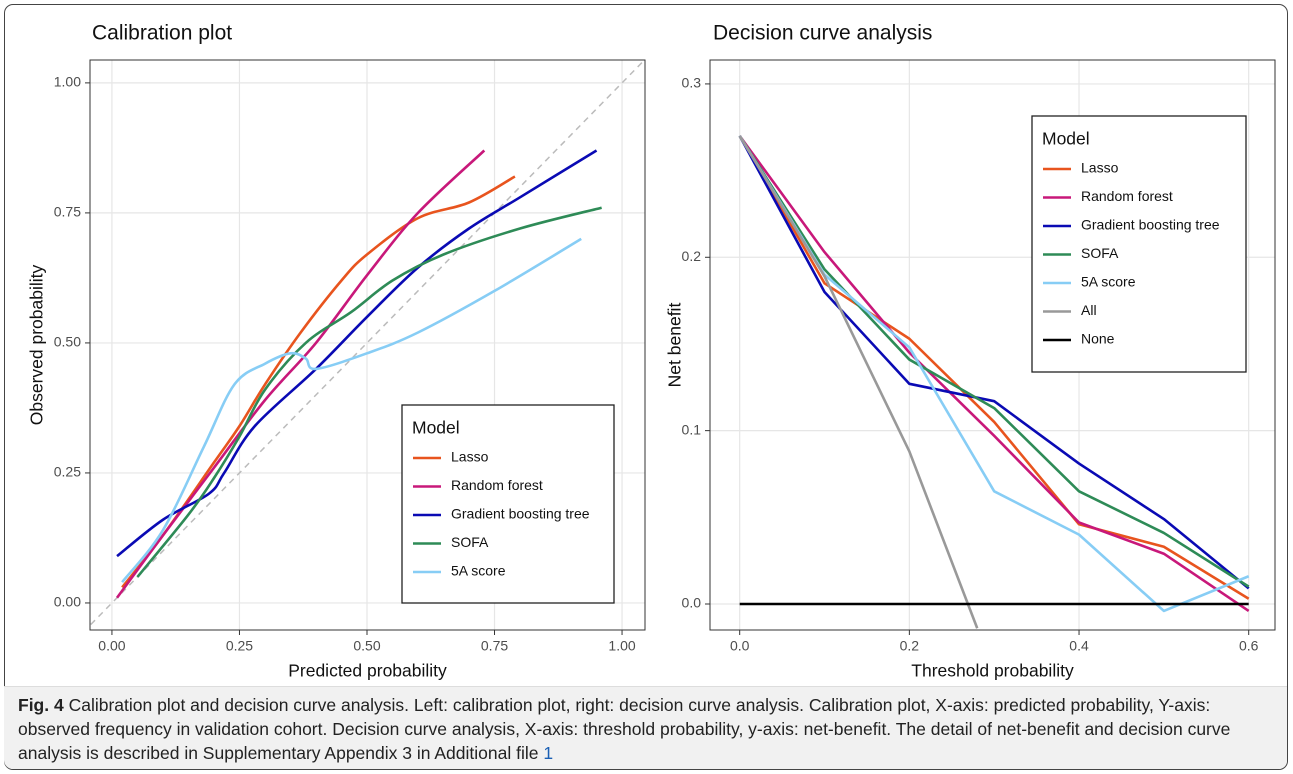 This screenshot has height=774, width=1293. Describe the element at coordinates (621, 646) in the screenshot. I see `x-tick-label: 1.00` at that location.